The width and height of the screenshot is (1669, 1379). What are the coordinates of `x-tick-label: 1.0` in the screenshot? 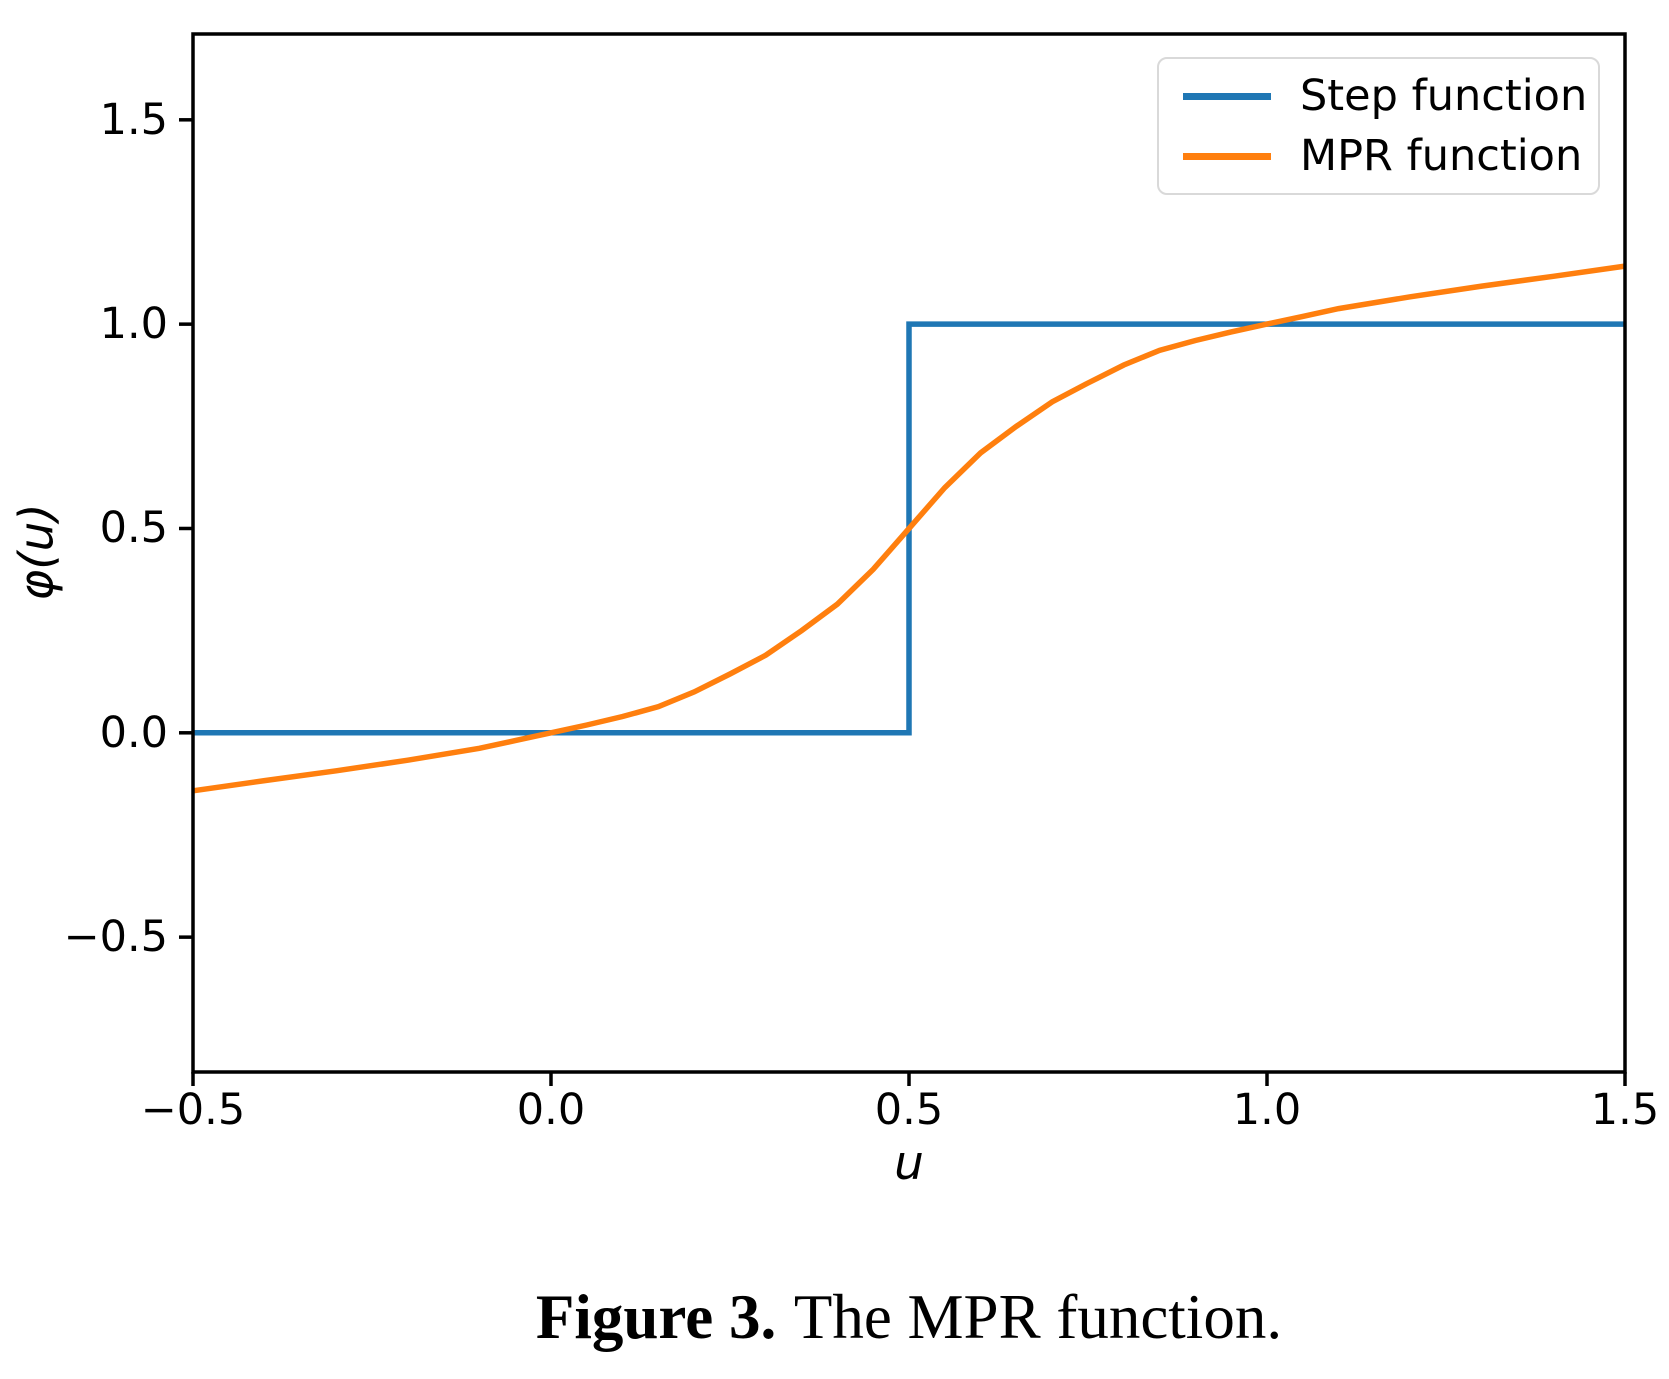 It's located at (1267, 1110).